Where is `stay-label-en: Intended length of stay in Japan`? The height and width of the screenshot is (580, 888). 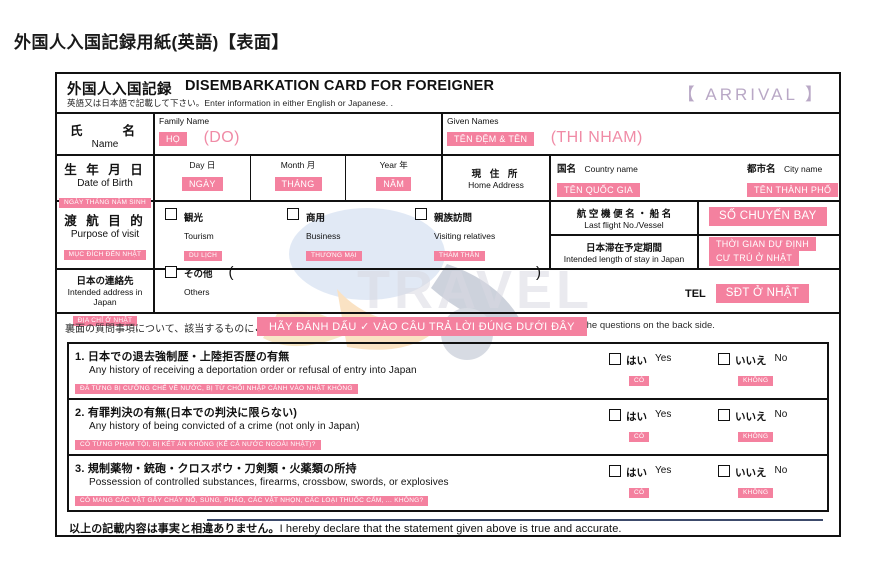
stay-label-en: Intended length of stay in Japan is located at coordinates (624, 259).